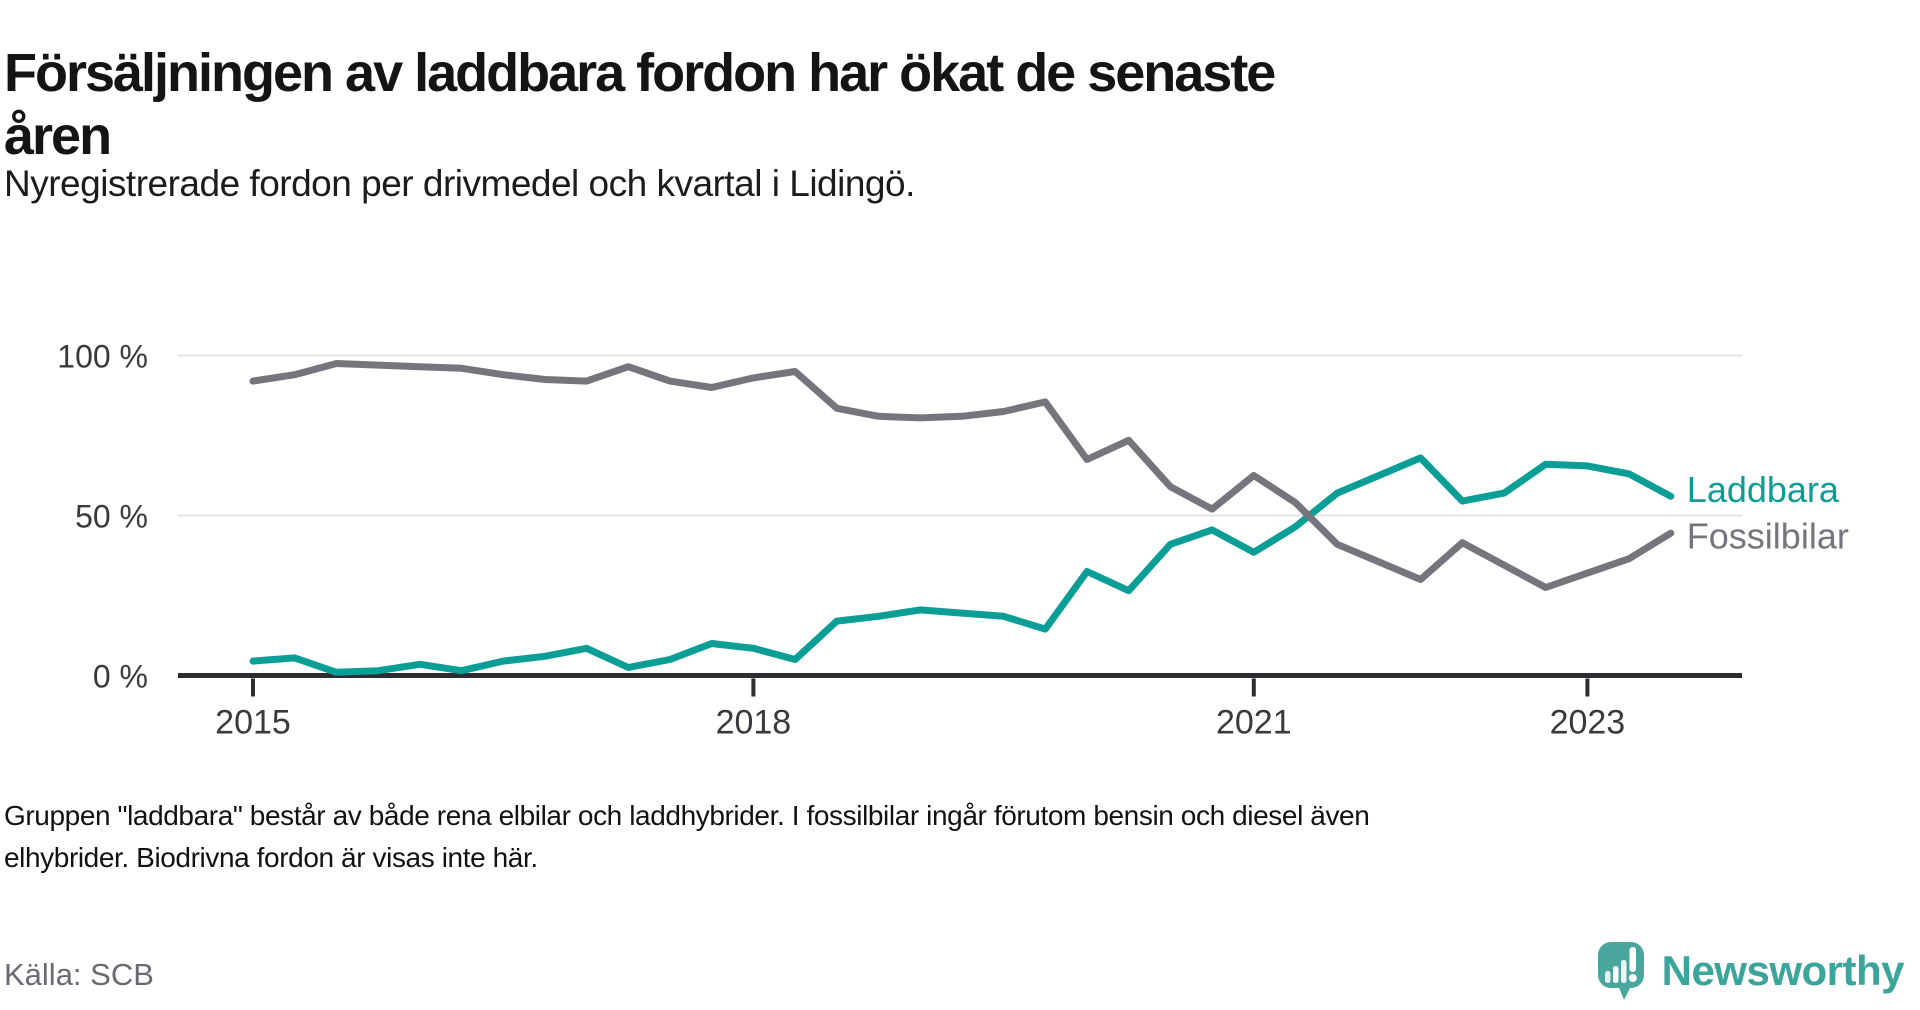 This screenshot has width=1920, height=1010. What do you see at coordinates (1254, 723) in the screenshot?
I see `x-tick-label-2021: 2021` at bounding box center [1254, 723].